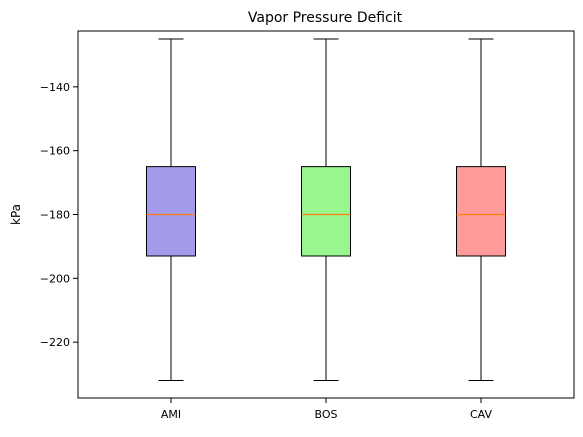 Image resolution: width=583 pixels, height=437 pixels. I want to click on x-tick-label: BOS, so click(326, 414).